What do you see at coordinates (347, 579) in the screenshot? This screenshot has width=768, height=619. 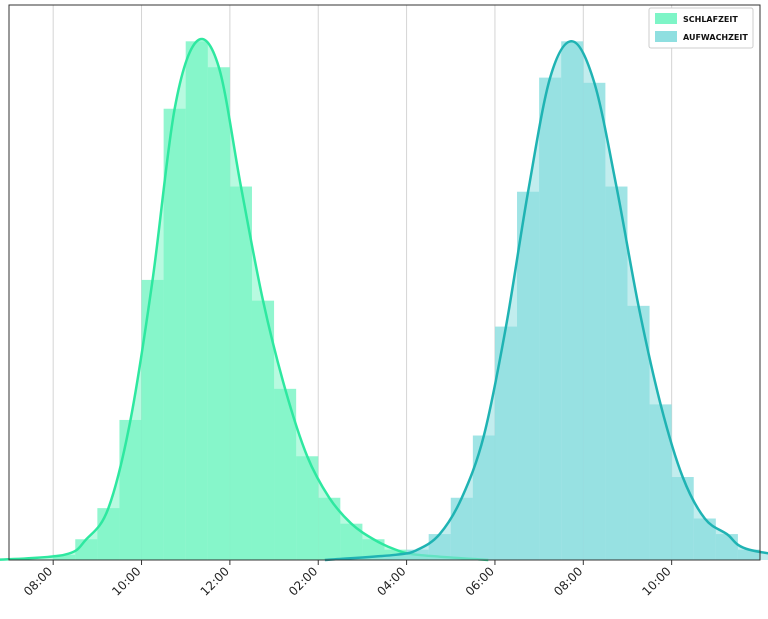 I see `x-axis-ticks: 08:00 10:00 12:00 02:00 04:00 06:00 08:00 10:00` at bounding box center [347, 579].